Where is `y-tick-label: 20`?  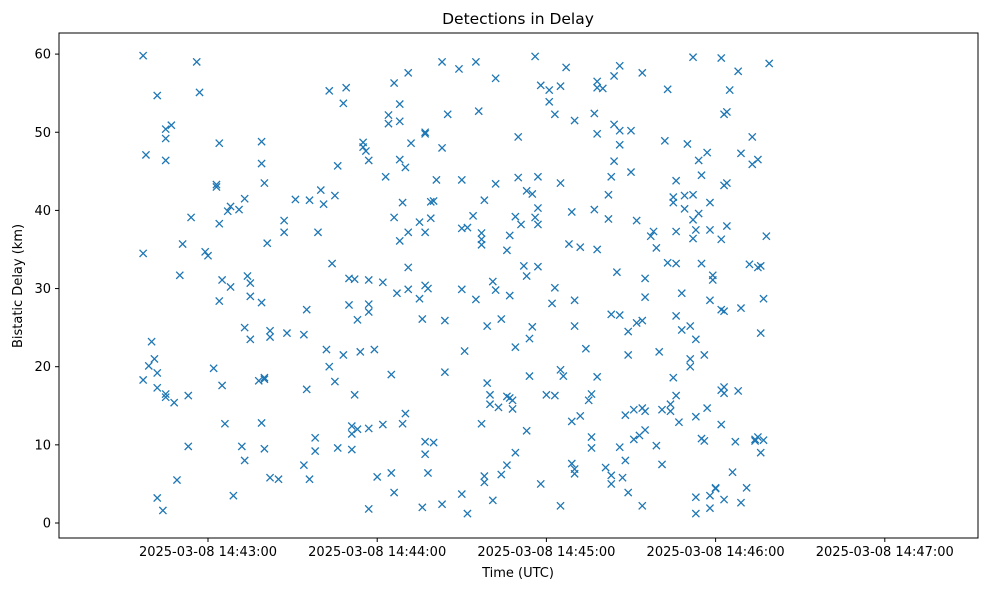
y-tick-label: 20 is located at coordinates (42, 367).